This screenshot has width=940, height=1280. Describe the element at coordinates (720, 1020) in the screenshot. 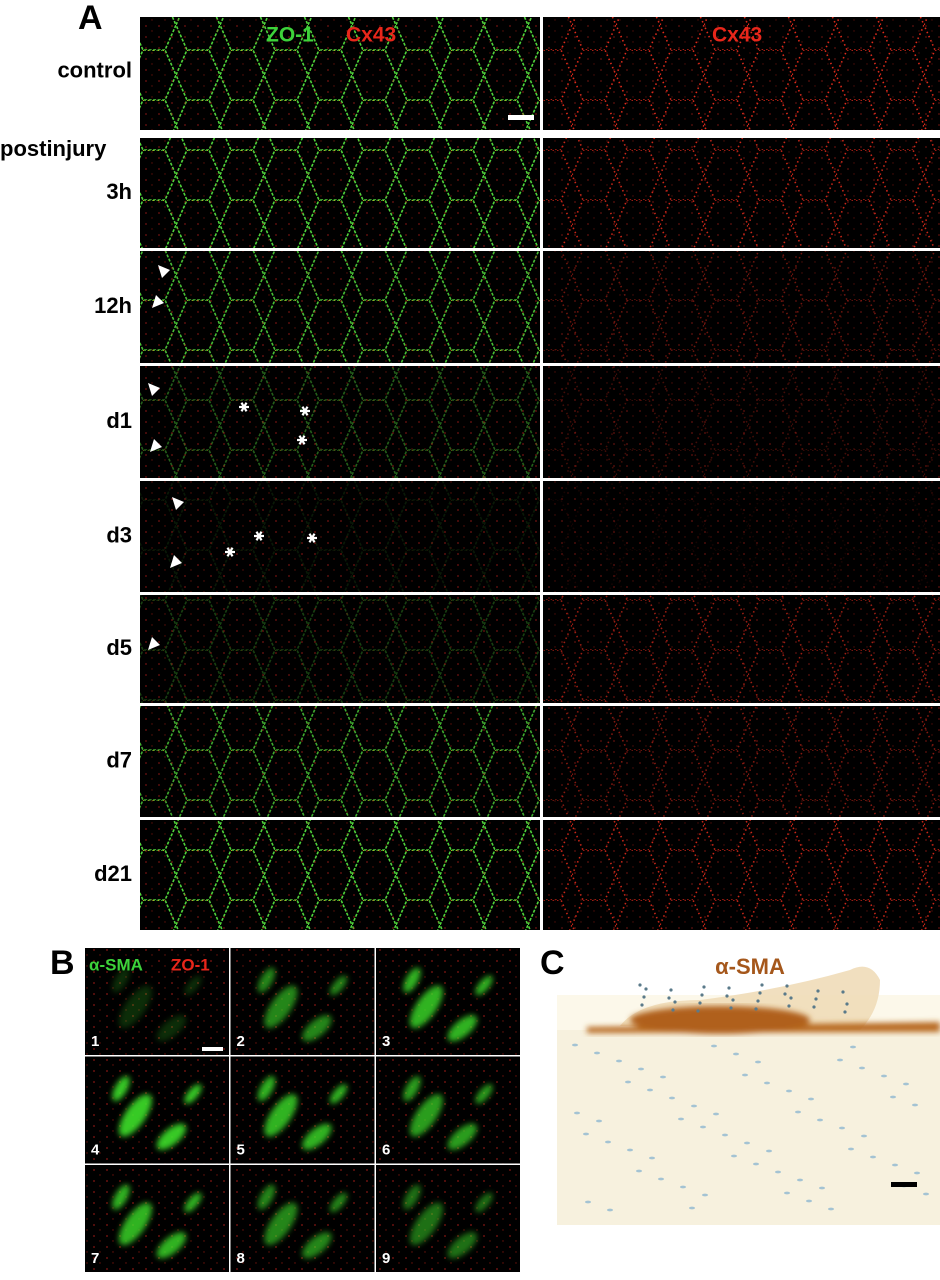

I see `ihc-band` at that location.